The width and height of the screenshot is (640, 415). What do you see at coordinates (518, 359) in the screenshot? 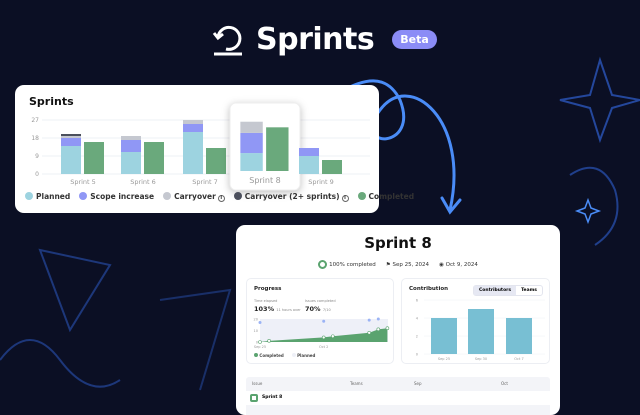
I see `x-tick-label: Oct 7` at bounding box center [518, 359].